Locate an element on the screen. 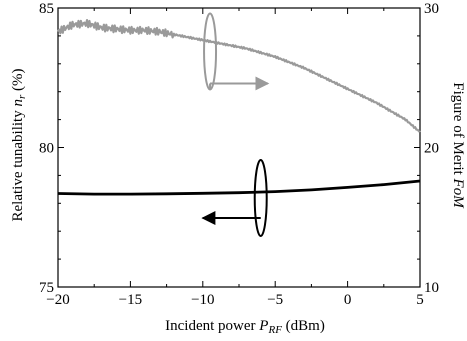 The width and height of the screenshot is (467, 341). tunability-ellipse is located at coordinates (260, 198).